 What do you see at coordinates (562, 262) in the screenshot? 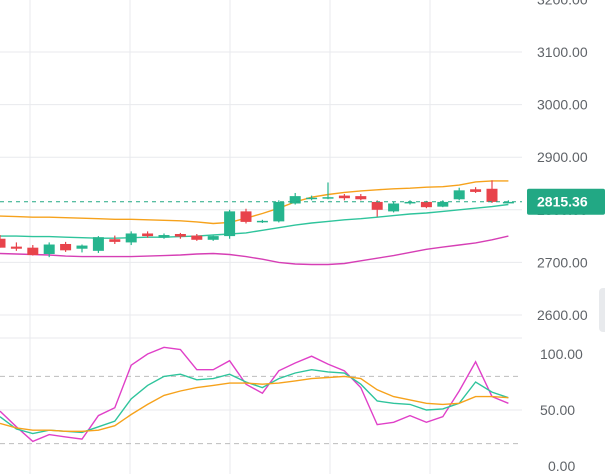
I see `price-tick-label: 2700.00` at bounding box center [562, 262].